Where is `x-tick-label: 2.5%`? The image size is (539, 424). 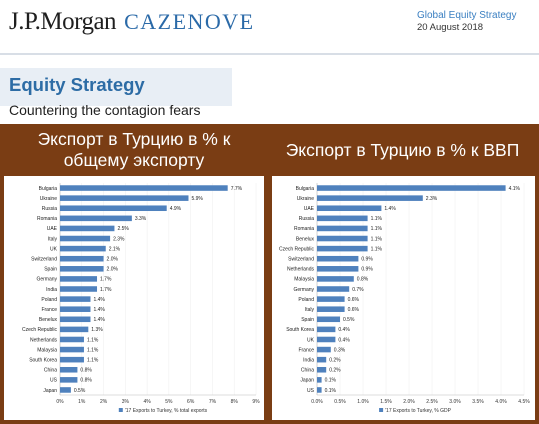 x-tick-label: 2.5% is located at coordinates (432, 402).